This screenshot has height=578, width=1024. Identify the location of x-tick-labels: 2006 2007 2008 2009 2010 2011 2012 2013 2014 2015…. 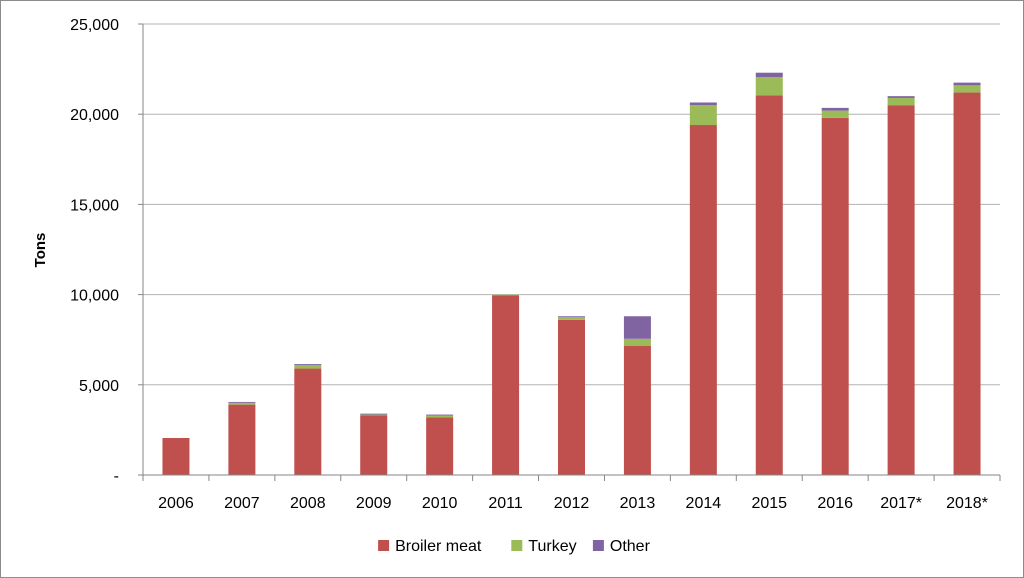
(573, 503).